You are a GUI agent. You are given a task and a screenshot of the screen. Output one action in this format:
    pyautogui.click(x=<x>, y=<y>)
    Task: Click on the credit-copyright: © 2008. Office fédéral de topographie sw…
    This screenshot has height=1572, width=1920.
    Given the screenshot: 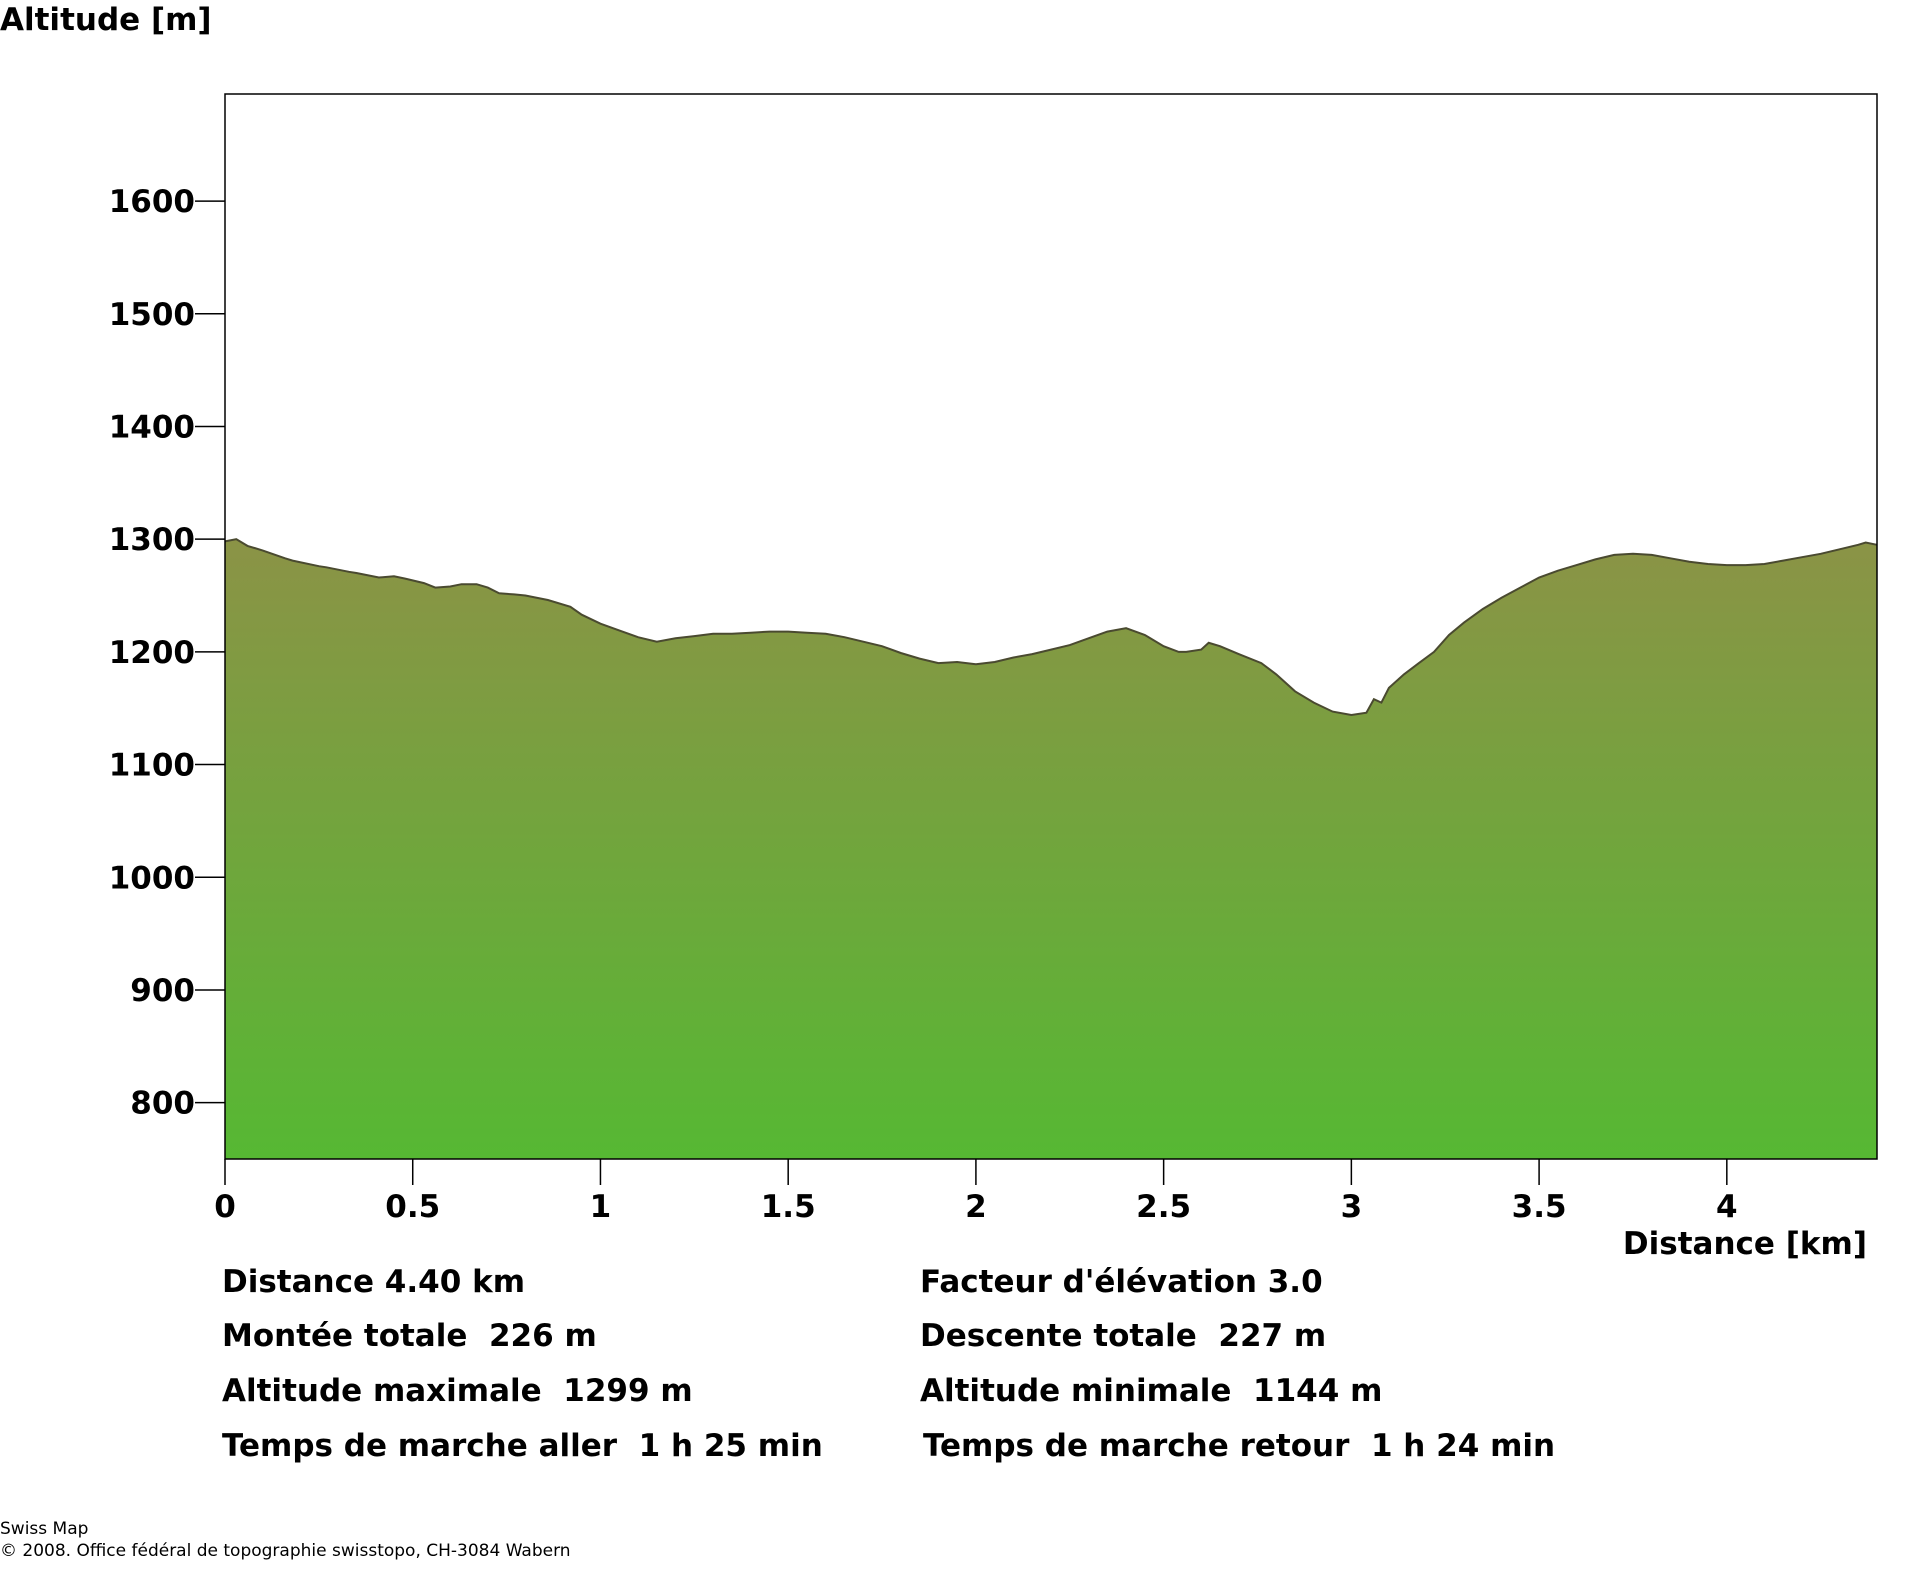 What is the action you would take?
    pyautogui.click(x=285, y=1551)
    